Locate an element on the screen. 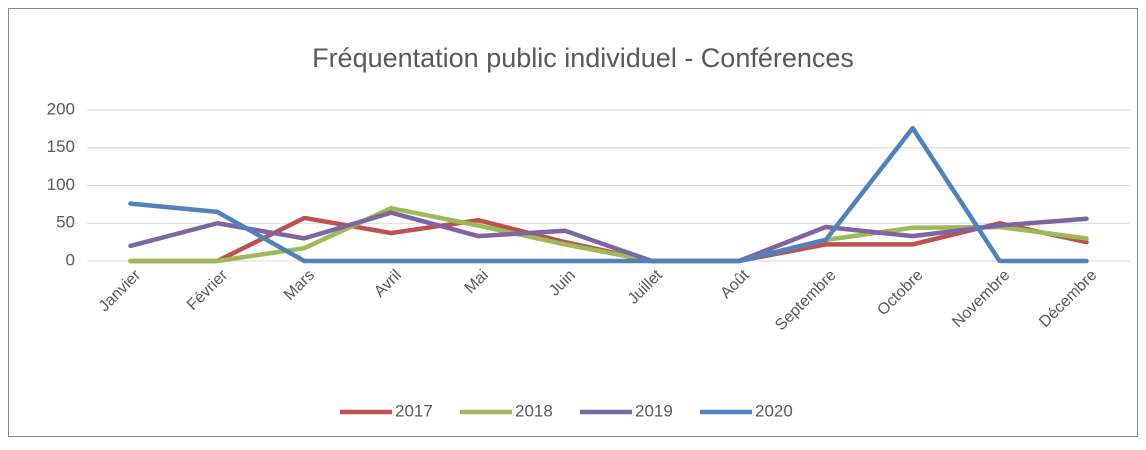 Image resolution: width=1146 pixels, height=450 pixels. series-line is located at coordinates (608, 237).